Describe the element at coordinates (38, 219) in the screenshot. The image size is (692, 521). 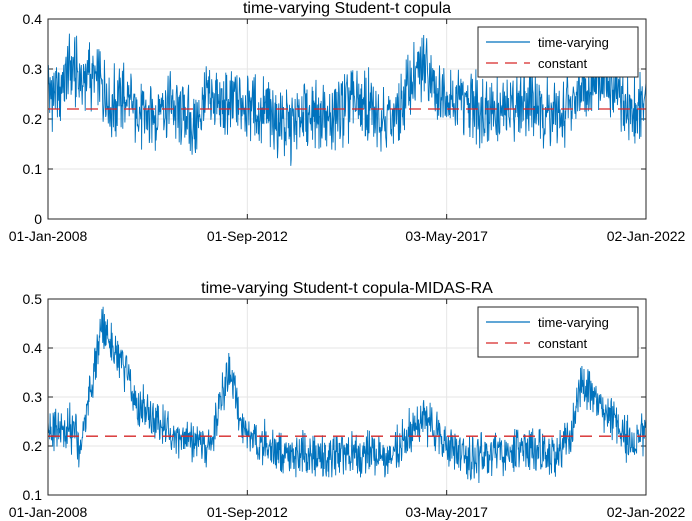
I see `y-tick-label: 0` at that location.